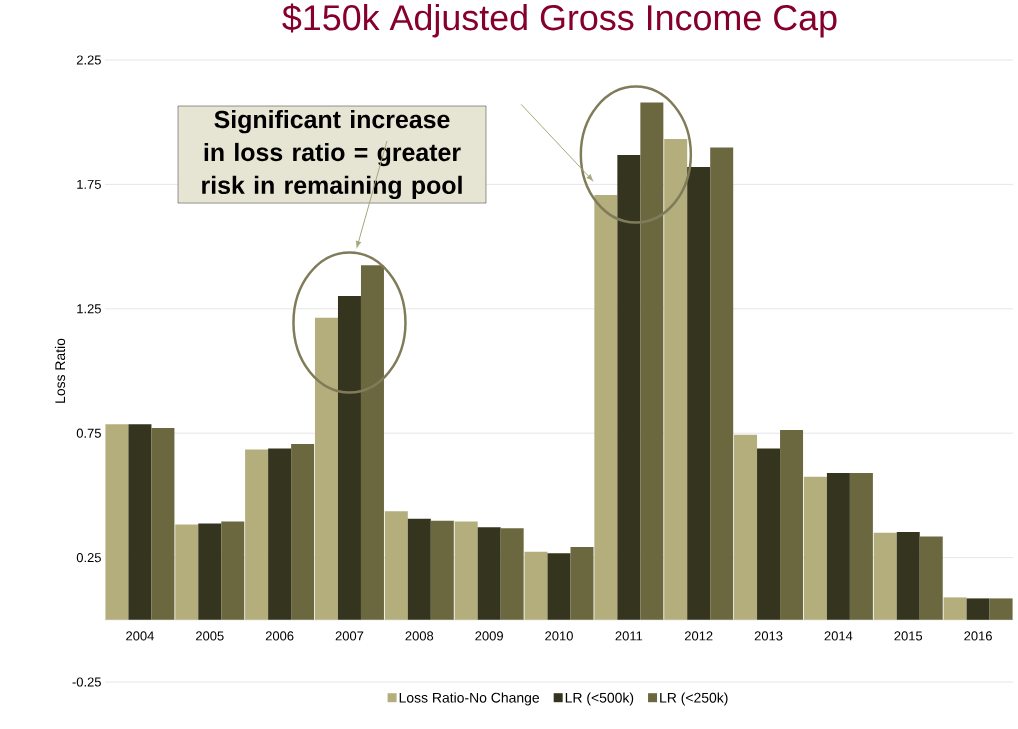 This screenshot has height=729, width=1018. Describe the element at coordinates (489, 636) in the screenshot. I see `x-tick-label: 2009` at that location.